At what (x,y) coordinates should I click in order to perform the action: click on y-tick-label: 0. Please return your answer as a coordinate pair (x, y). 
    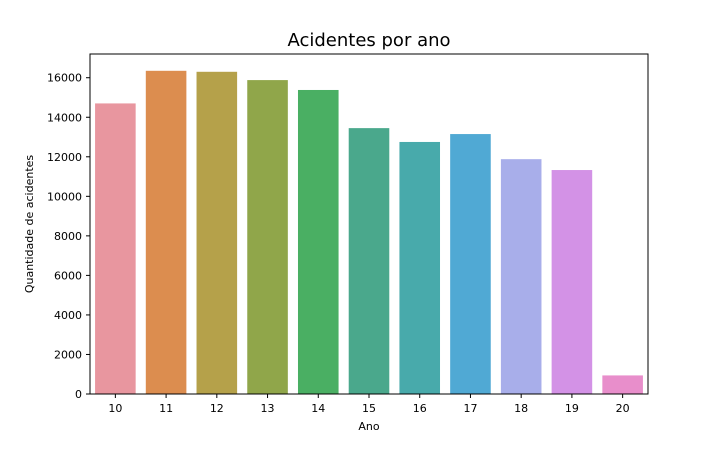
    Looking at the image, I should click on (78, 394).